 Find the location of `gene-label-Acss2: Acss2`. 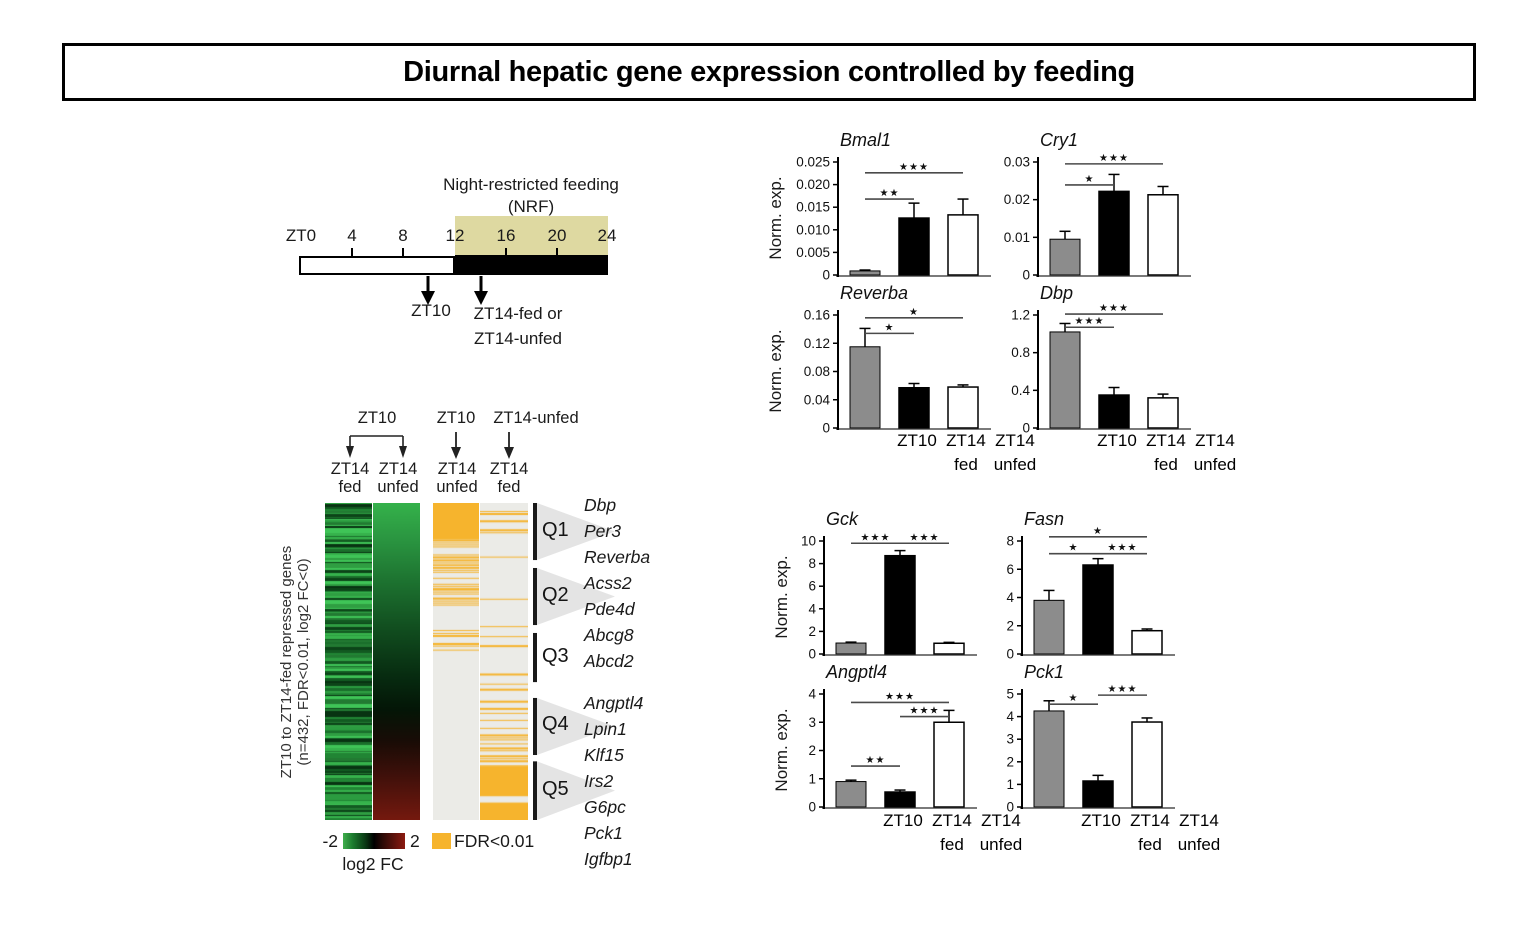

gene-label-Acss2: Acss2 is located at coordinates (608, 583).